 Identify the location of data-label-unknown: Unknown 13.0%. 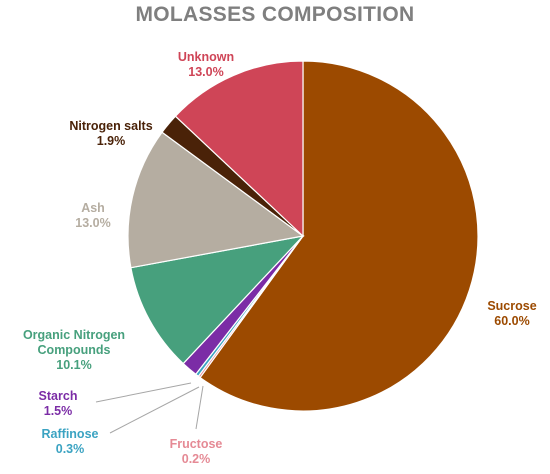
(206, 64).